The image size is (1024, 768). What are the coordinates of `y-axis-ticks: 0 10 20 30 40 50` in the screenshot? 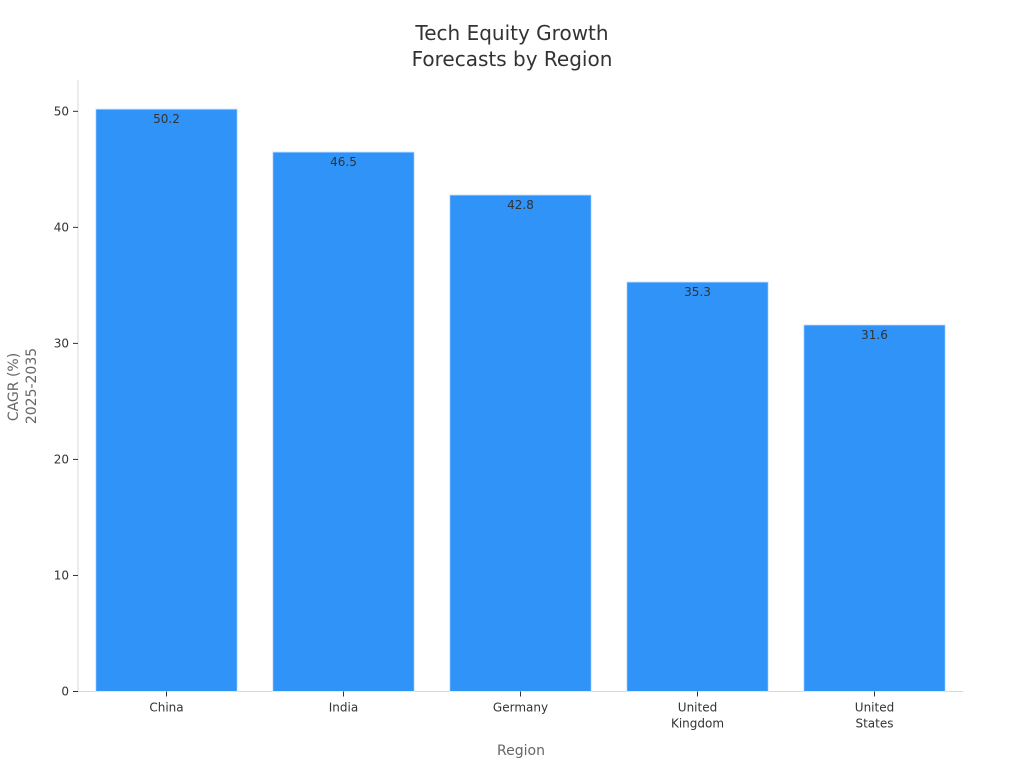 It's located at (66, 401).